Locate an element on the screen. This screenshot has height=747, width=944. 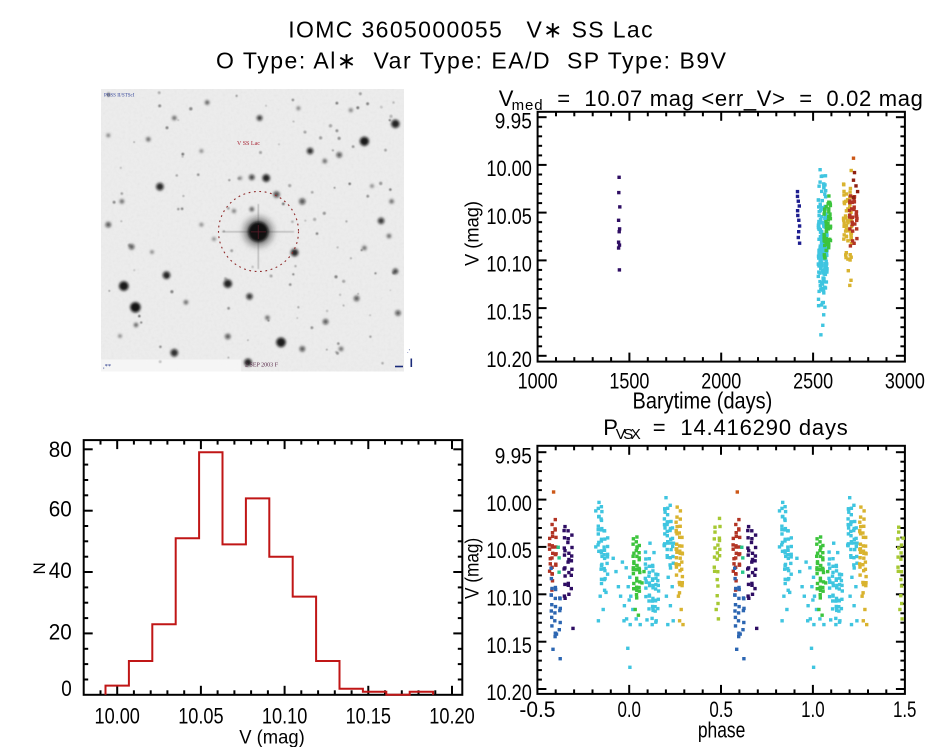
svg-text: 0.5 is located at coordinates (721, 709).